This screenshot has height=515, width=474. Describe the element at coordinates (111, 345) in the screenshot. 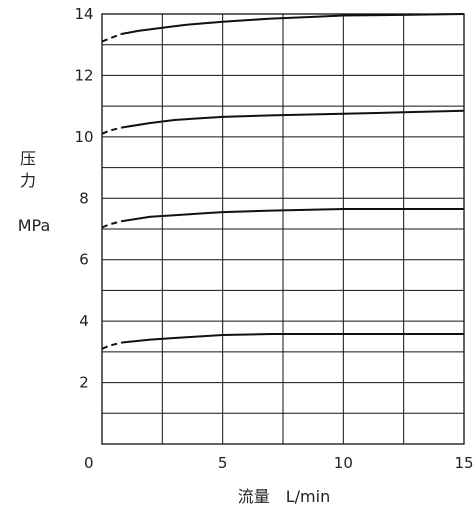

I see `series-4-dashed-segment` at that location.